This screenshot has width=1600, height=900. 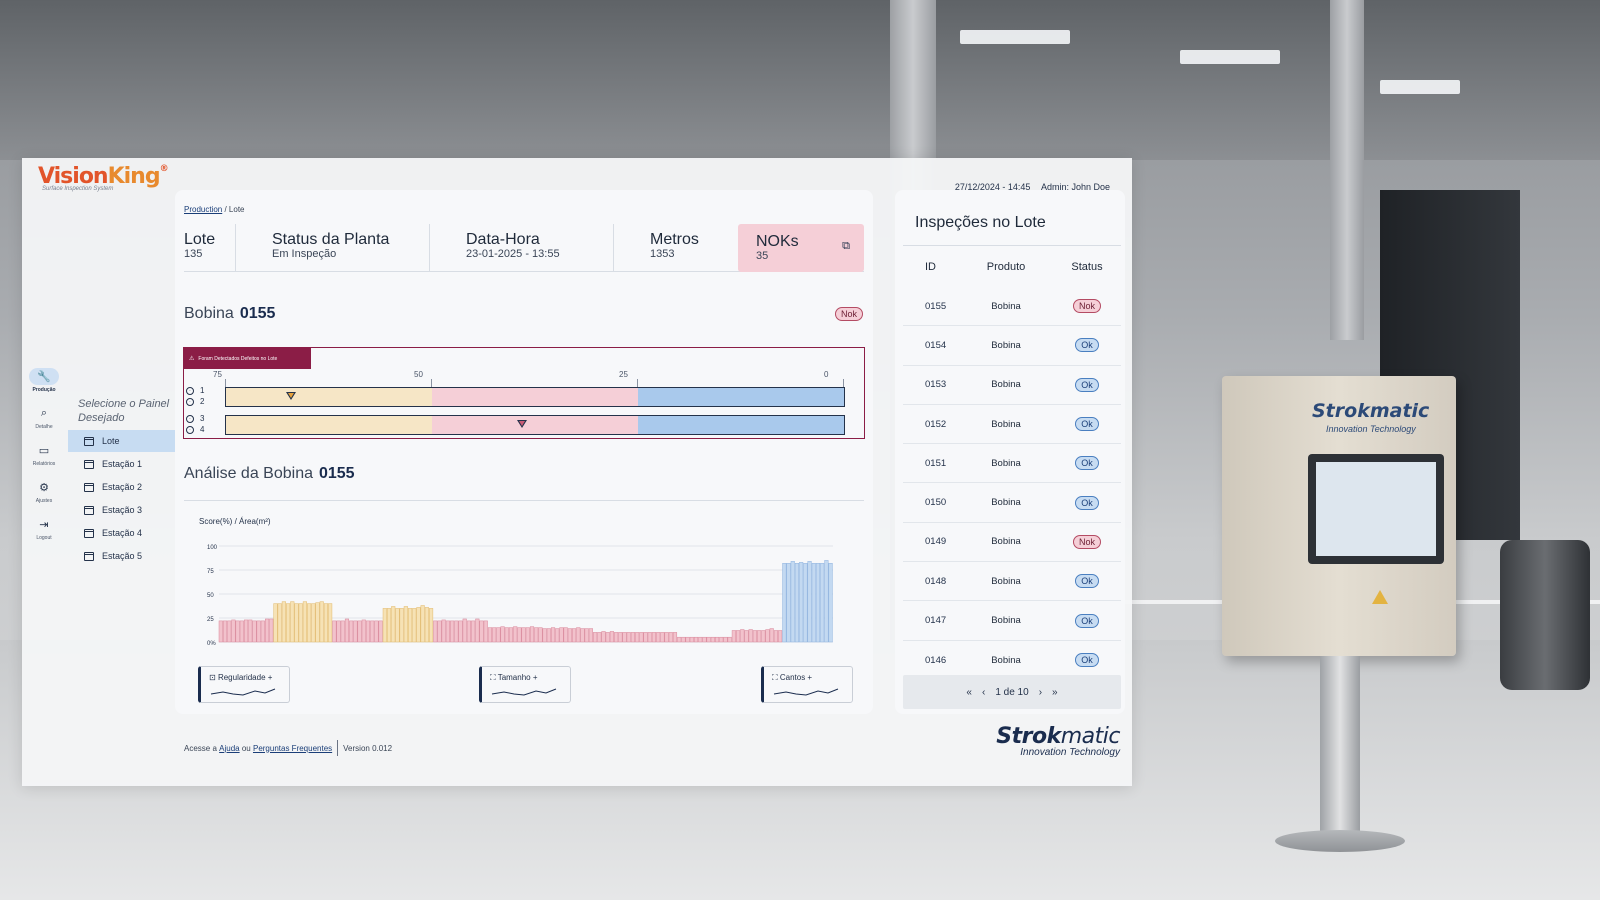 What do you see at coordinates (1012, 464) in the screenshot?
I see `table-row: 0151 Bobina Ok` at bounding box center [1012, 464].